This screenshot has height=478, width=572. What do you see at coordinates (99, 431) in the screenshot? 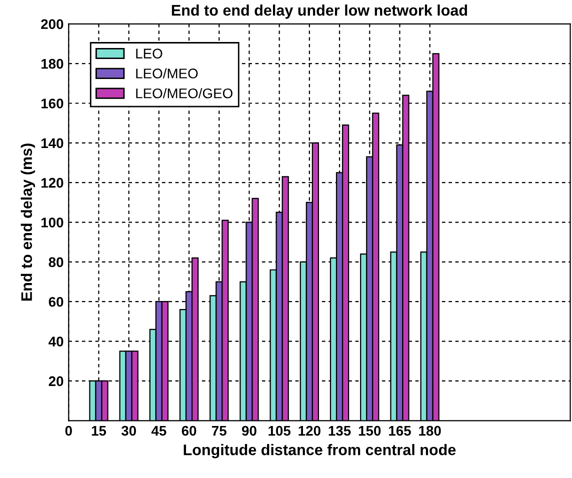
I see `x-tick-label: 15` at bounding box center [99, 431].